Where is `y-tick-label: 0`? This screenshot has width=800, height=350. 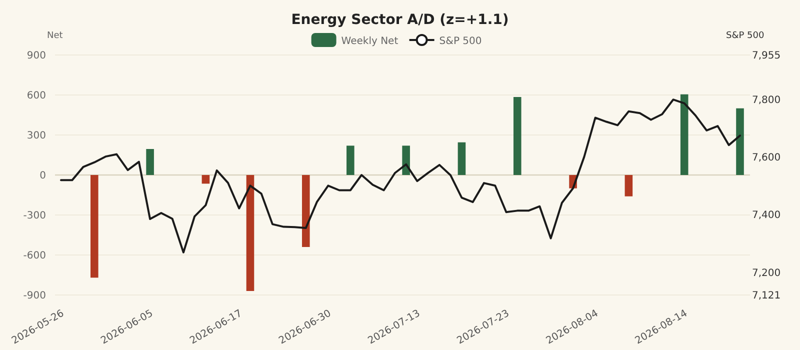
y-tick-label: 0 is located at coordinates (43, 176).